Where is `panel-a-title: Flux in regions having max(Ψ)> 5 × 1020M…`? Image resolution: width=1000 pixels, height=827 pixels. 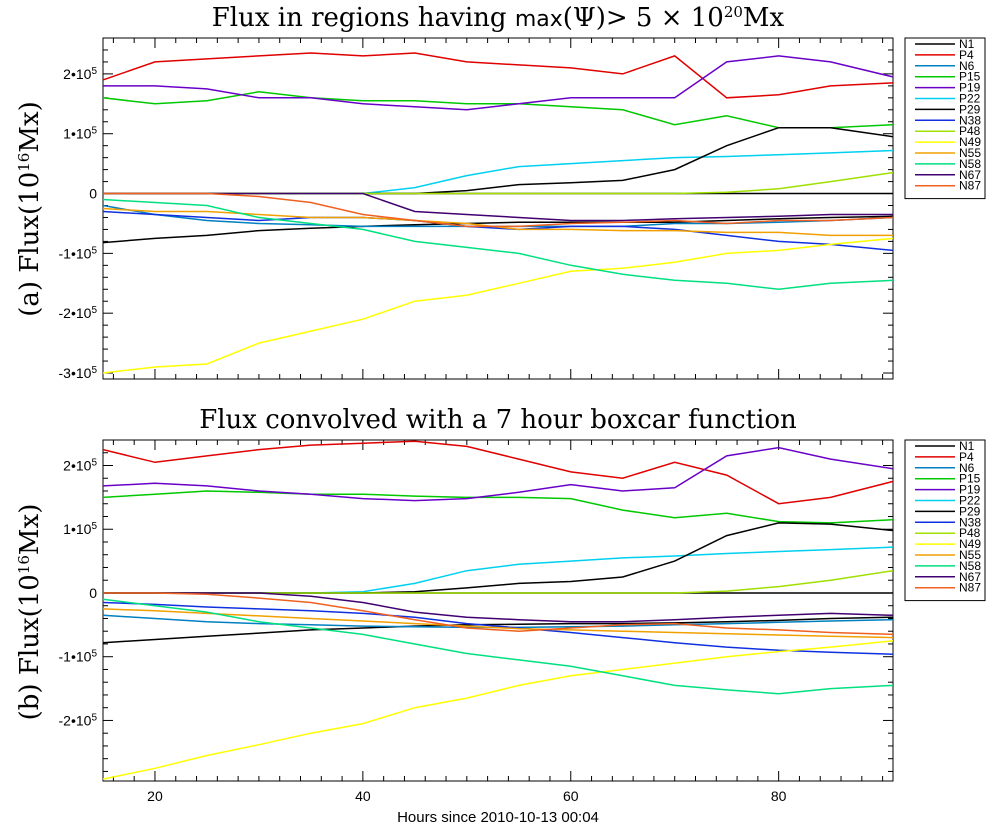 panel-a-title: Flux in regions having max(Ψ)> 5 × 1020M… is located at coordinates (498, 18).